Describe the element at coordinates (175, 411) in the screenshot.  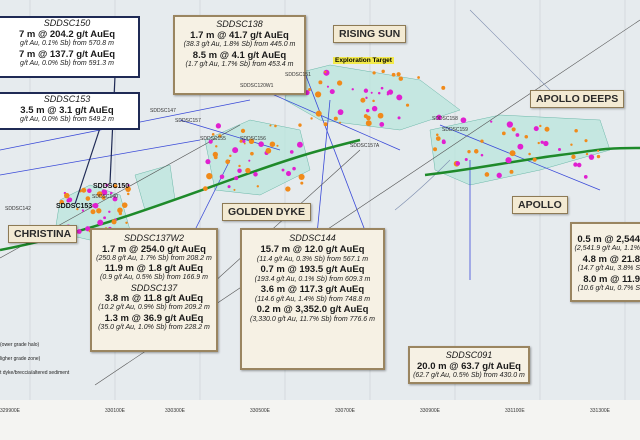
I see `easting-label: 330300E` at that location.